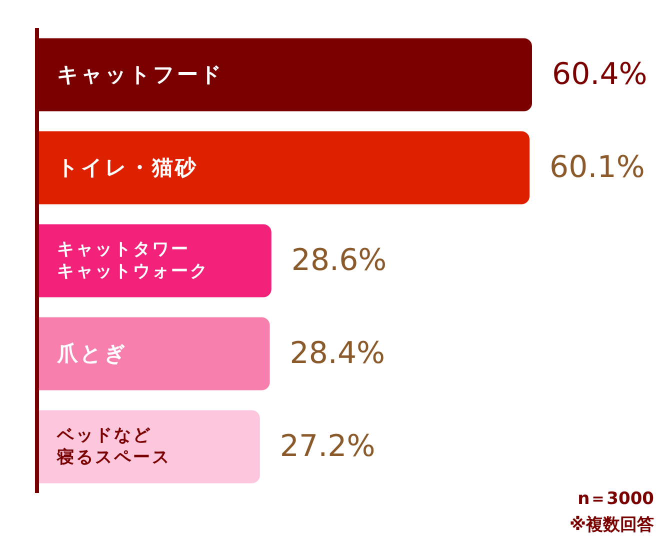 The image size is (670, 546). I want to click on y-tick-label: キャットタワーキャットウォーク, so click(133, 261).